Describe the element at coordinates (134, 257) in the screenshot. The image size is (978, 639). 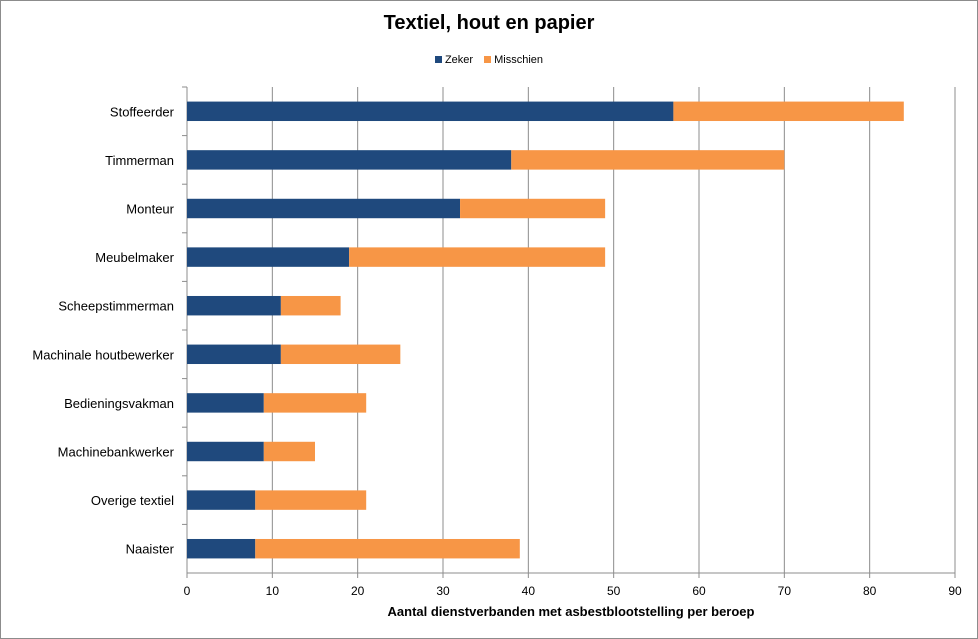
I see `y-tick-label: Meubelmaker` at that location.